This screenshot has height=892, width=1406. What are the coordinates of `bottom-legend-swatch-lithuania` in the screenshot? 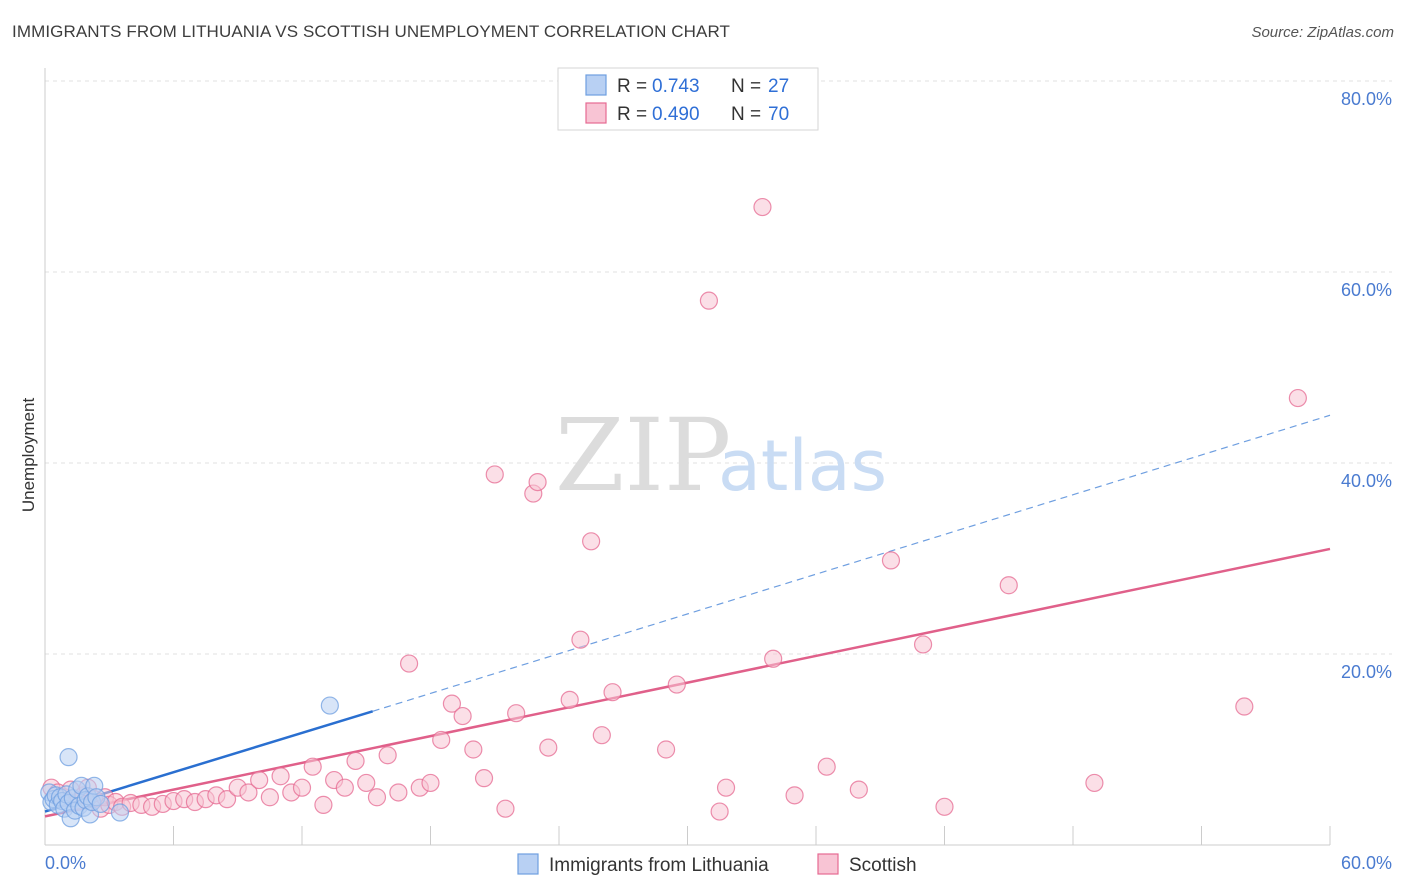 It's located at (528, 864).